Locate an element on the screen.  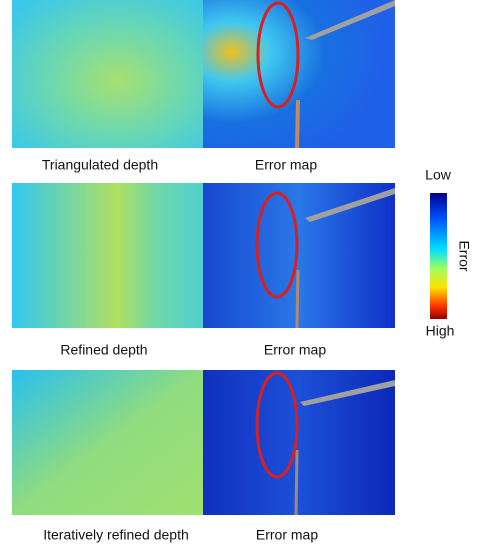
caption: Refined depth is located at coordinates (103, 350).